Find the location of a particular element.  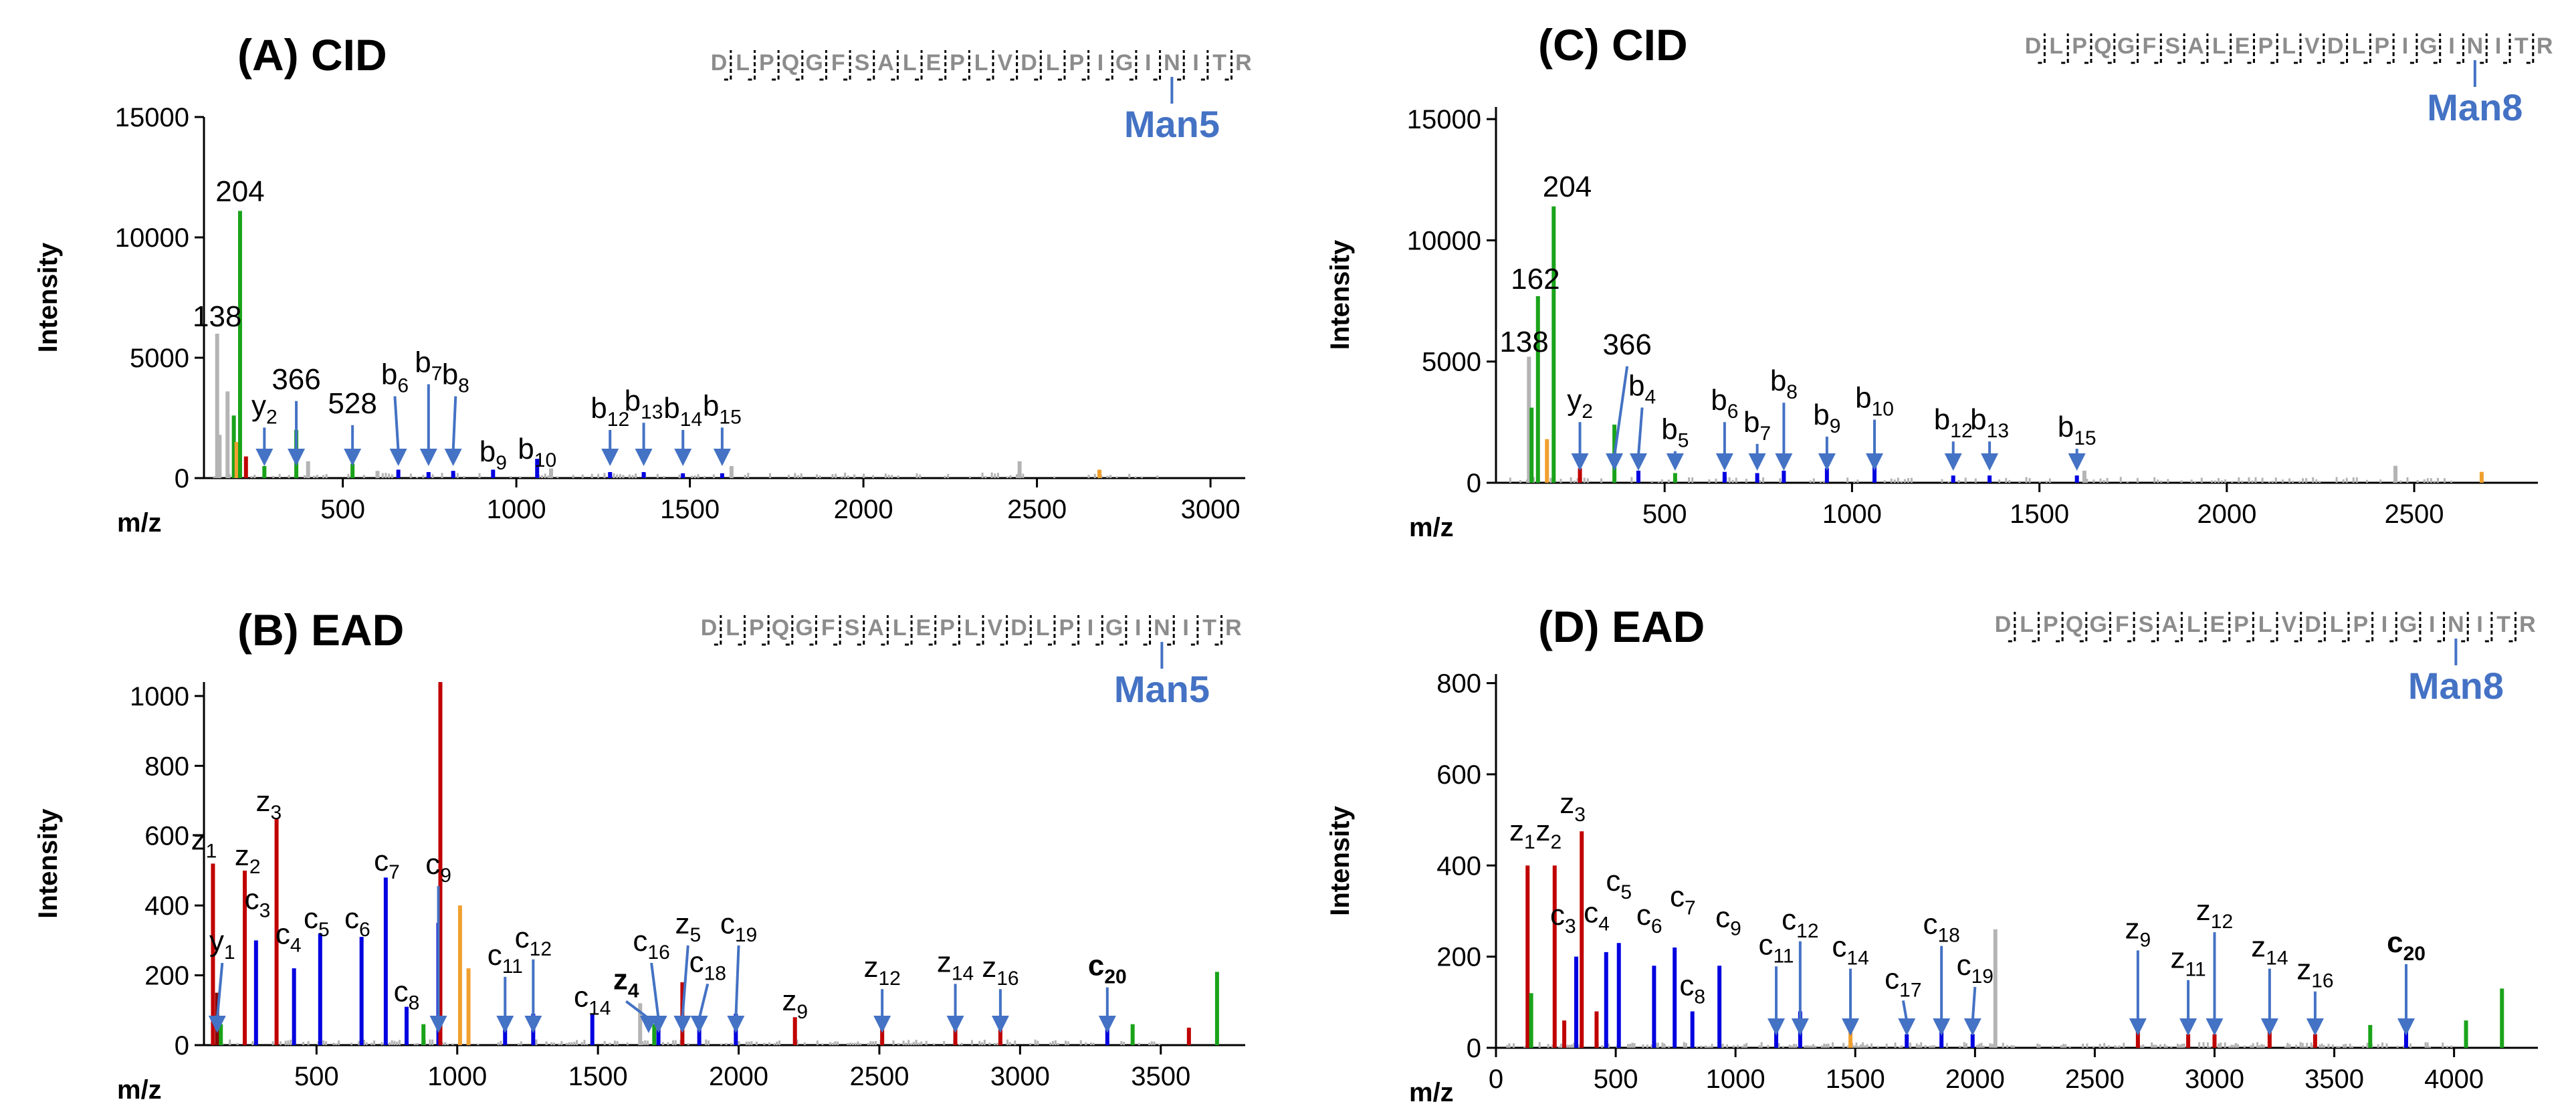

peak-label: z1 is located at coordinates (1522, 833).